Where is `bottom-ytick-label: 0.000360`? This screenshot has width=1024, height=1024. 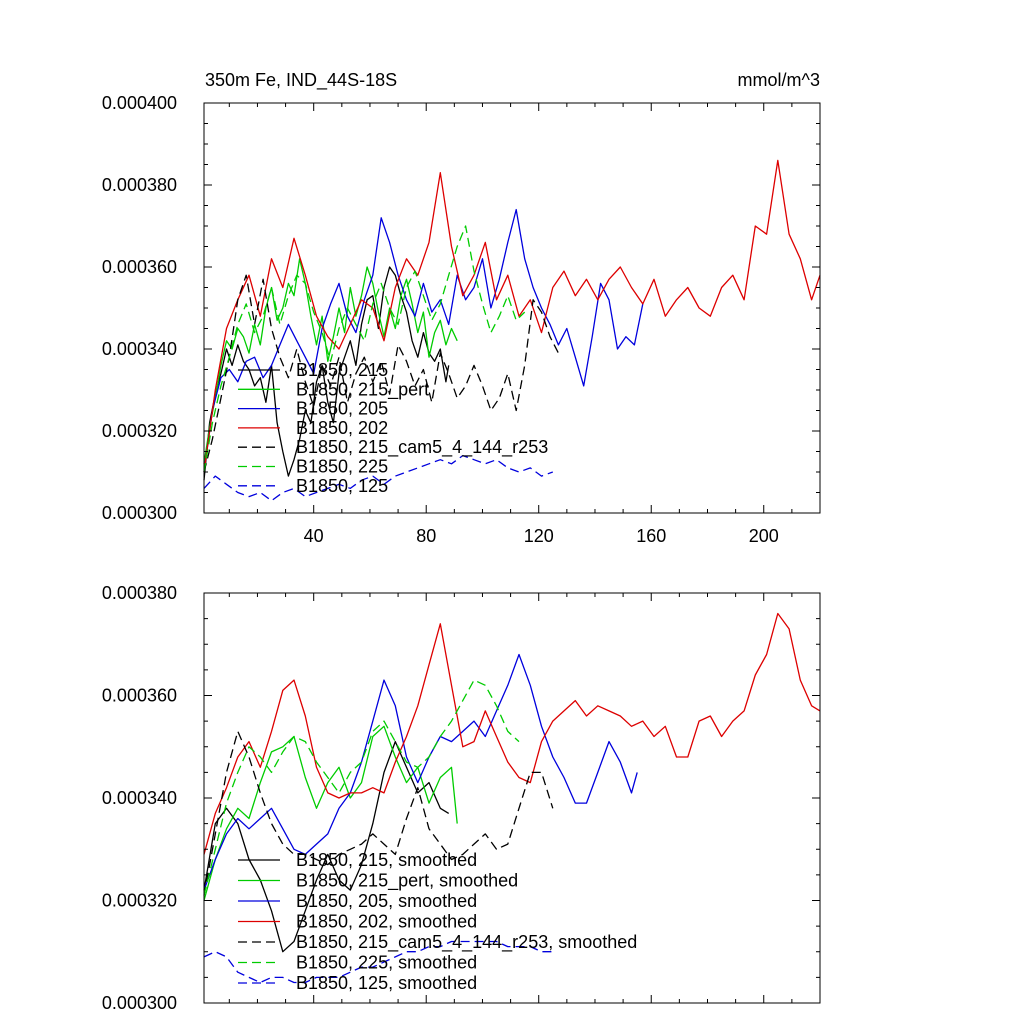 bottom-ytick-label: 0.000360 is located at coordinates (139, 696).